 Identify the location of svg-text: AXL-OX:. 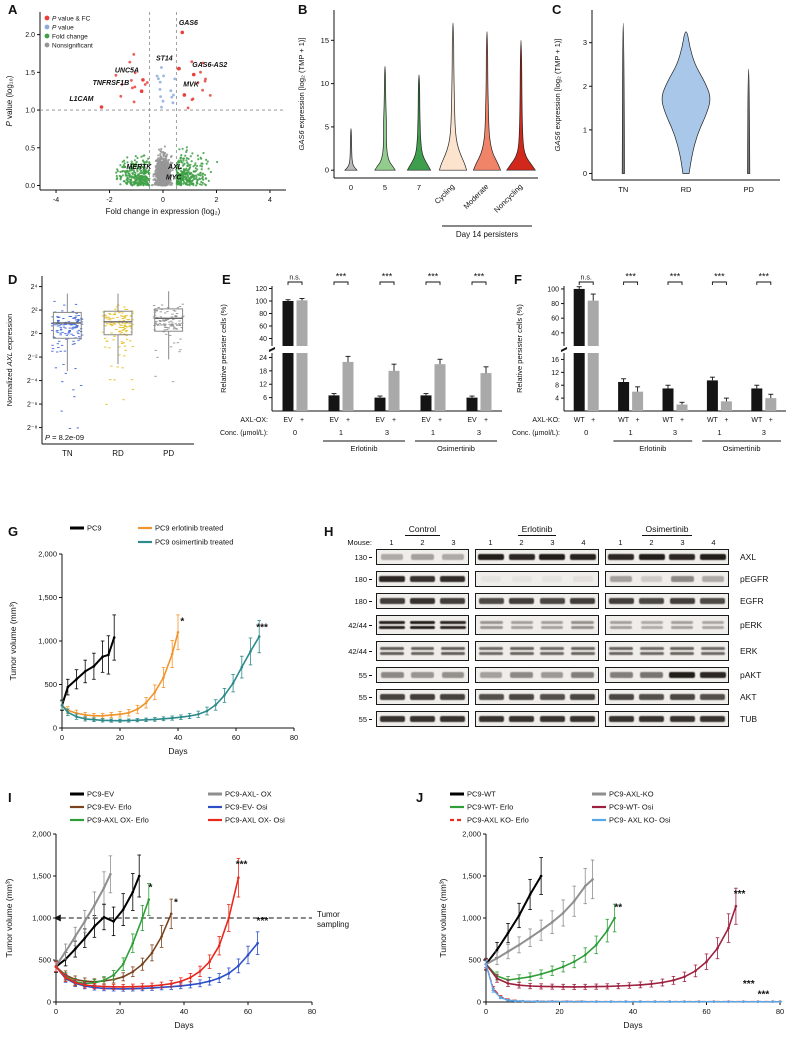
(254, 420).